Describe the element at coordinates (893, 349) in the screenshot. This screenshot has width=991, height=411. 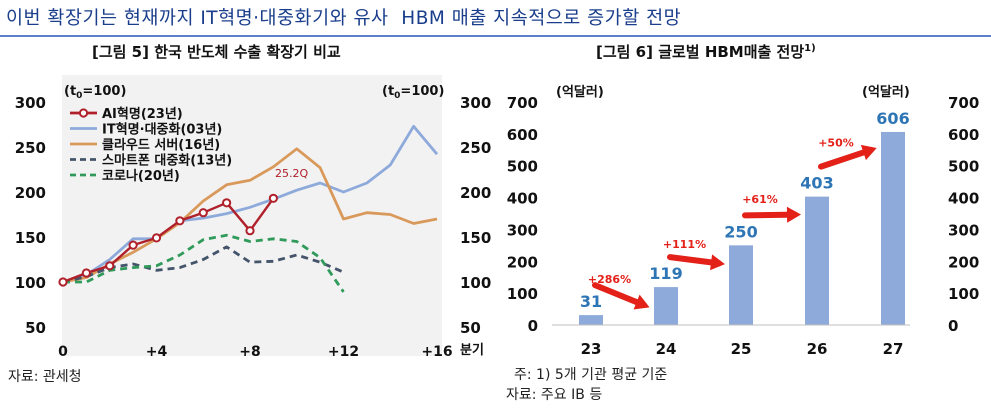
I see `x-tick-label: 27` at that location.